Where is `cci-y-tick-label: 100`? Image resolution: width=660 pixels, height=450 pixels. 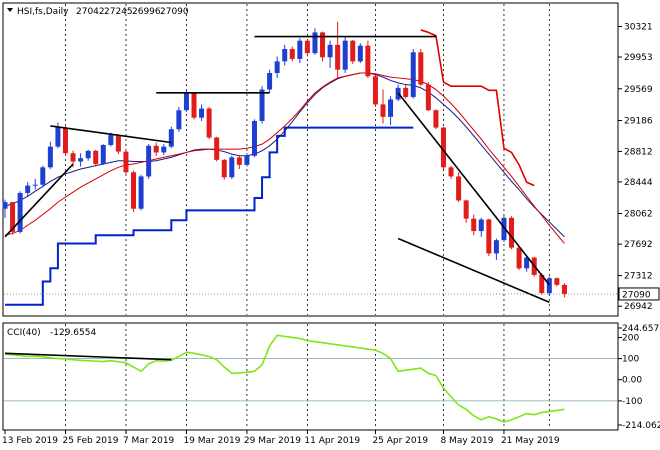
cci-y-tick-label: 100 is located at coordinates (630, 360).